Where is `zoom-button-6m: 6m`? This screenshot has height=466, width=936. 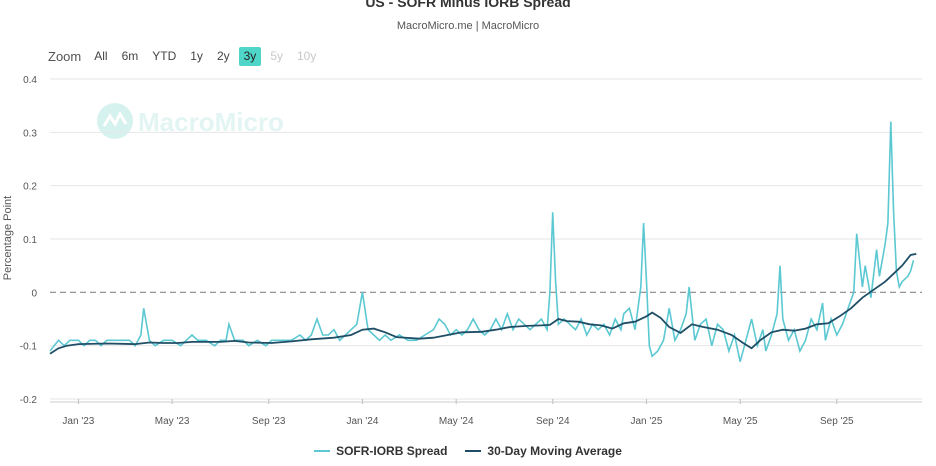
zoom-button-6m: 6m is located at coordinates (130, 56).